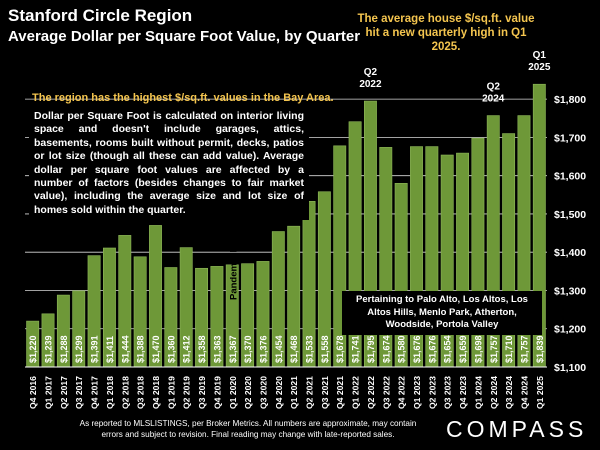 This screenshot has width=600, height=450. Describe the element at coordinates (263, 349) in the screenshot. I see `bar-value-label: $1,376` at that location.